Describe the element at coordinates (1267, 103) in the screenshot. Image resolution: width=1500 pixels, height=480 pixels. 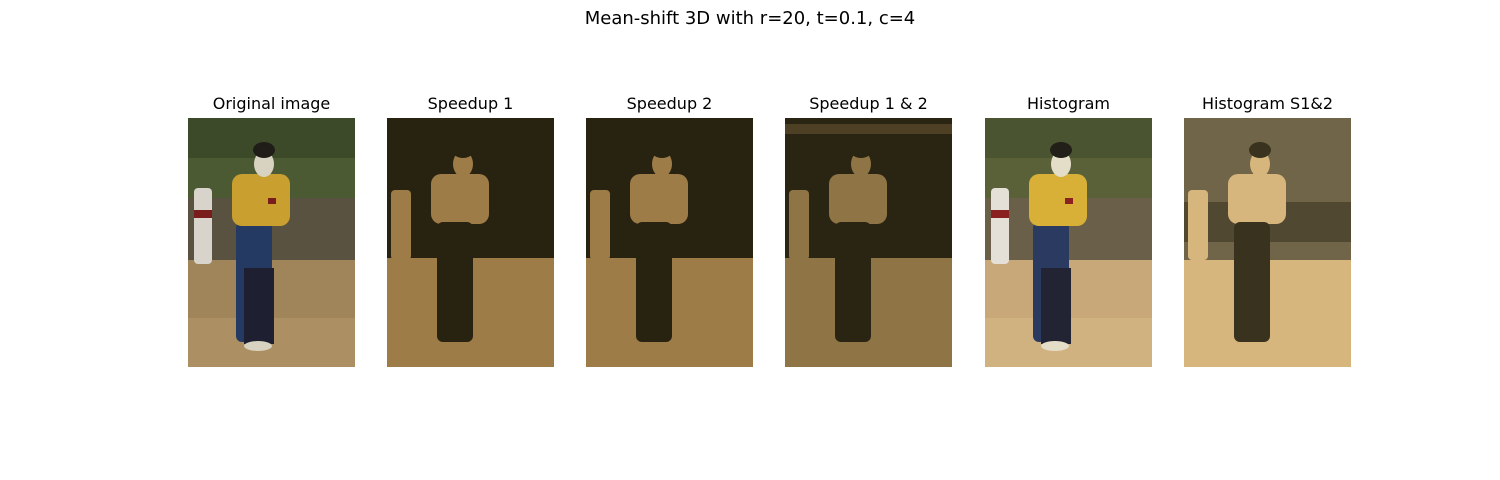
I see `panel-title: Histogram S1&2` at that location.